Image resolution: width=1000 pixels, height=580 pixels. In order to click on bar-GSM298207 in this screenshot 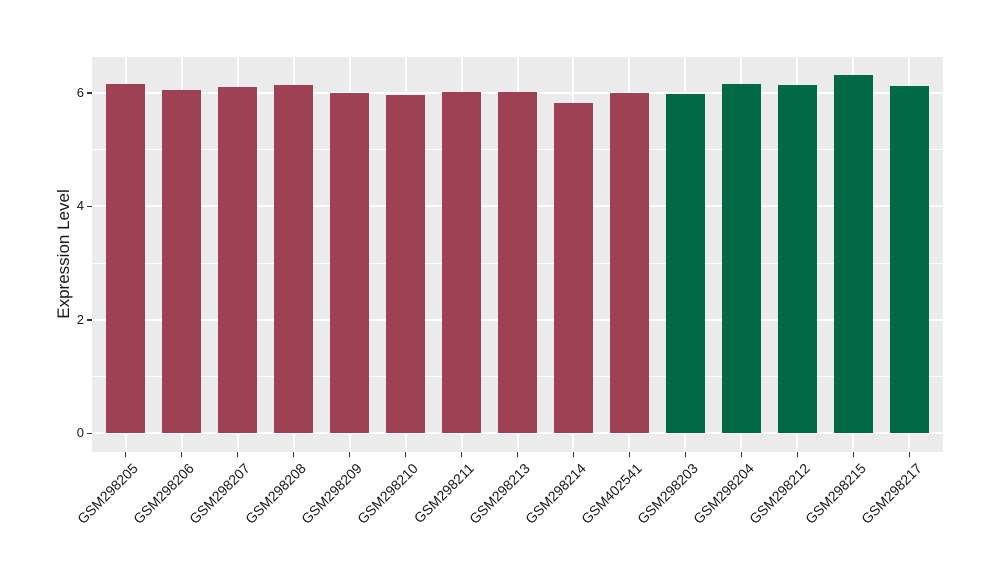, I will do `click(238, 260)`.